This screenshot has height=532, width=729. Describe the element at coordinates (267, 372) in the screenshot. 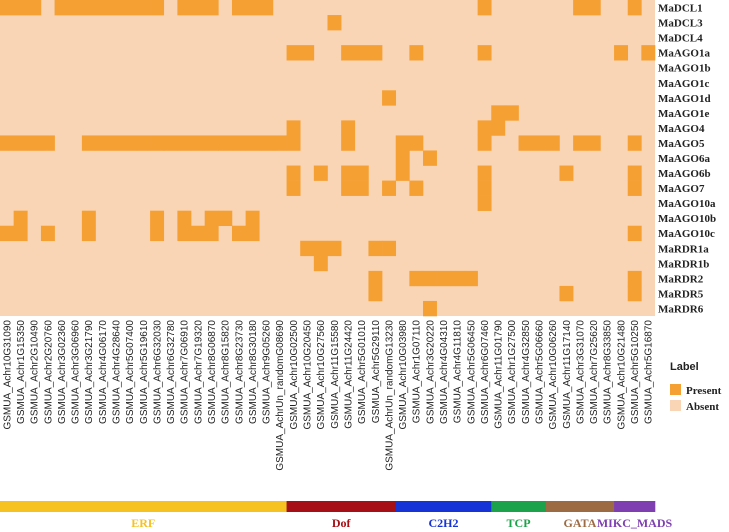

I see `column-label: GSMUA_Achr9G05260` at that location.